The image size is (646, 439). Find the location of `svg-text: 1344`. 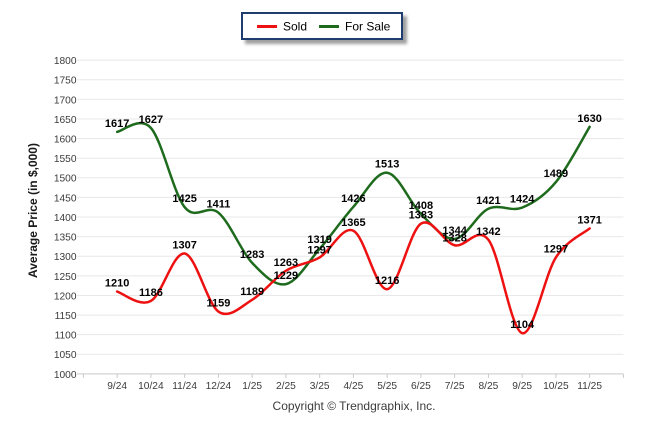

svg-text: 1344 is located at coordinates (454, 231).